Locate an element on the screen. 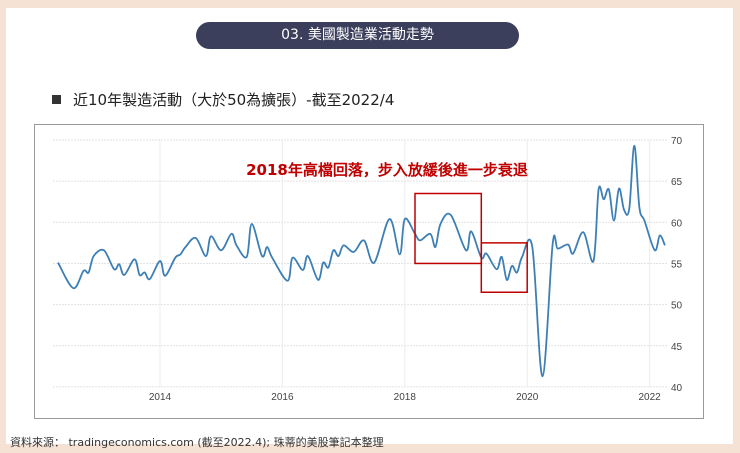 Image resolution: width=740 pixels, height=453 pixels. y-tick-label: 55 is located at coordinates (677, 264).